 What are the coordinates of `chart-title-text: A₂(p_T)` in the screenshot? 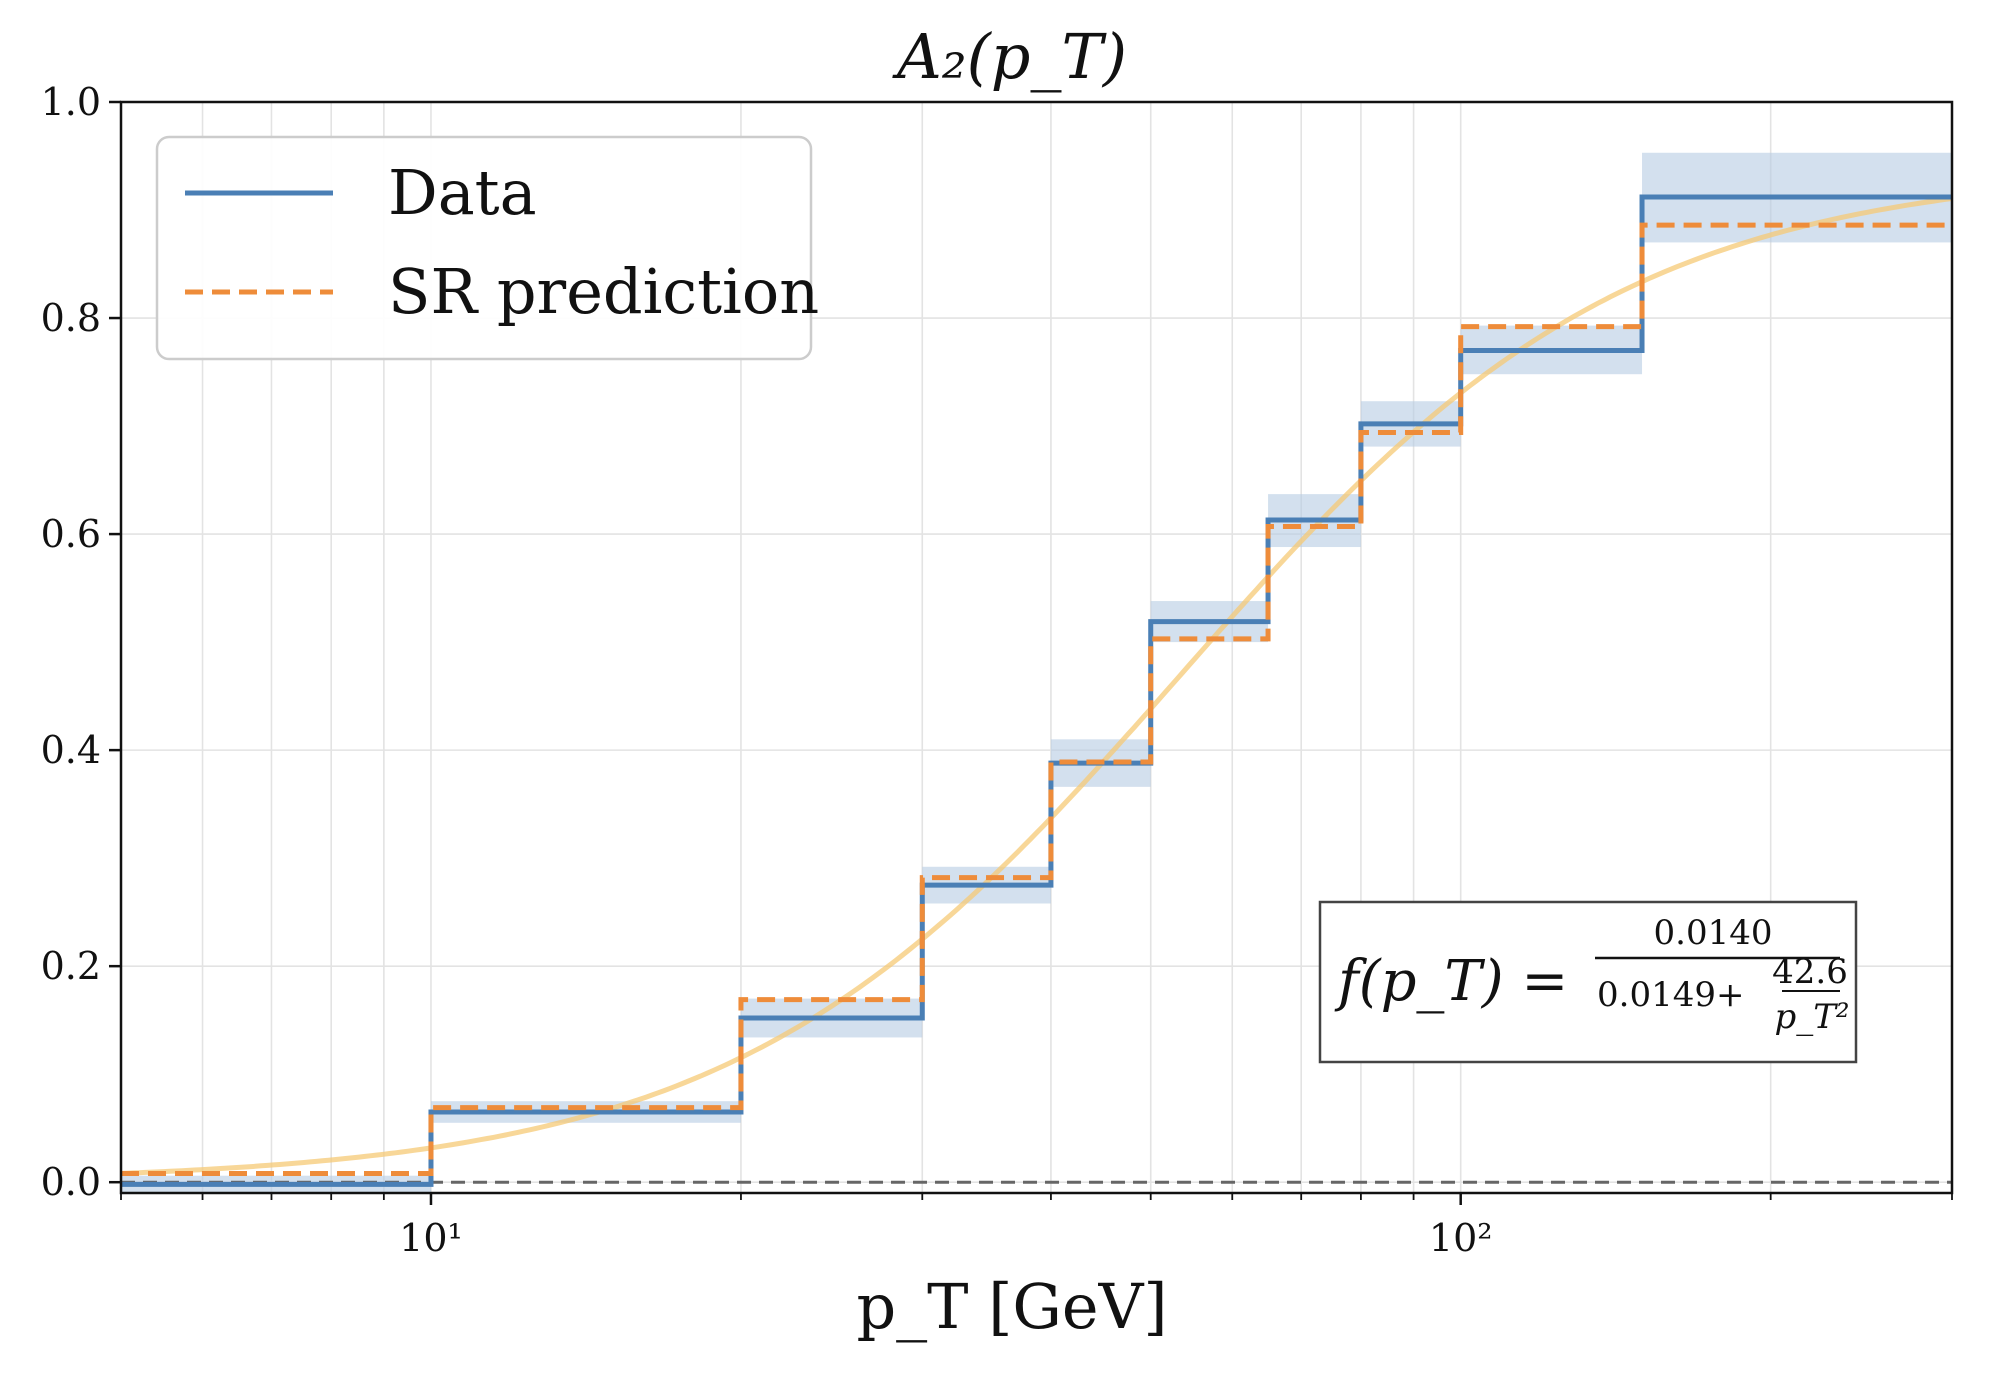 It's located at (1009, 56).